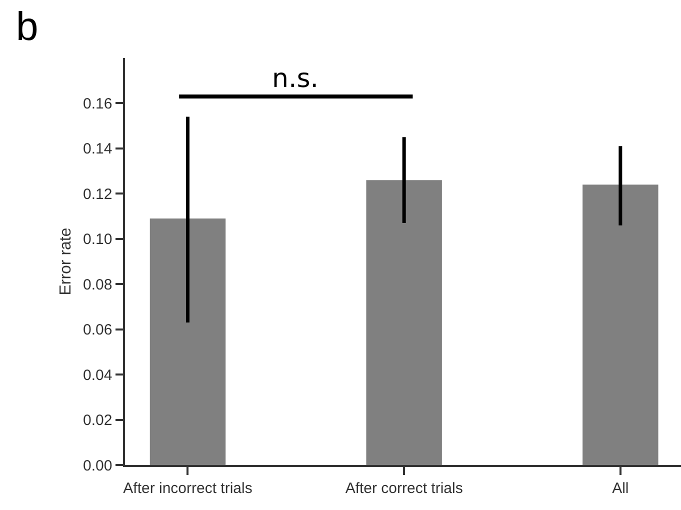  I want to click on y-tick-label: 0.00, so click(97, 465).